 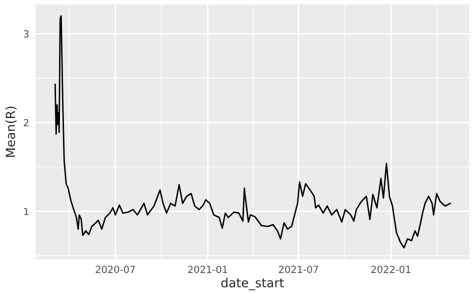 What do you see at coordinates (208, 270) in the screenshot?
I see `x-tick-label: 2021-01` at bounding box center [208, 270].